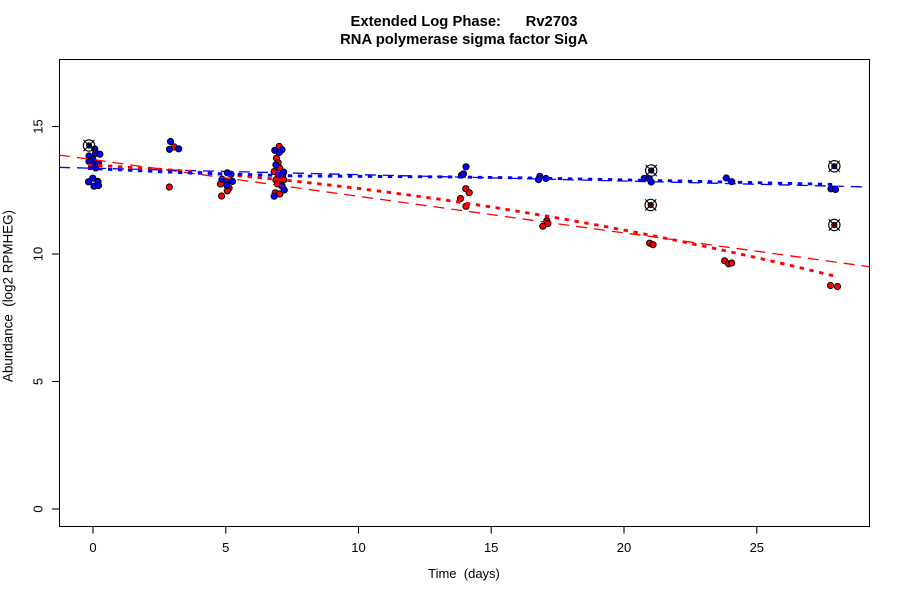  Describe the element at coordinates (464, 40) in the screenshot. I see `svg-text:RNA polymerase sigma factor Si: RNA polymerase sigma factor SigA` at that location.